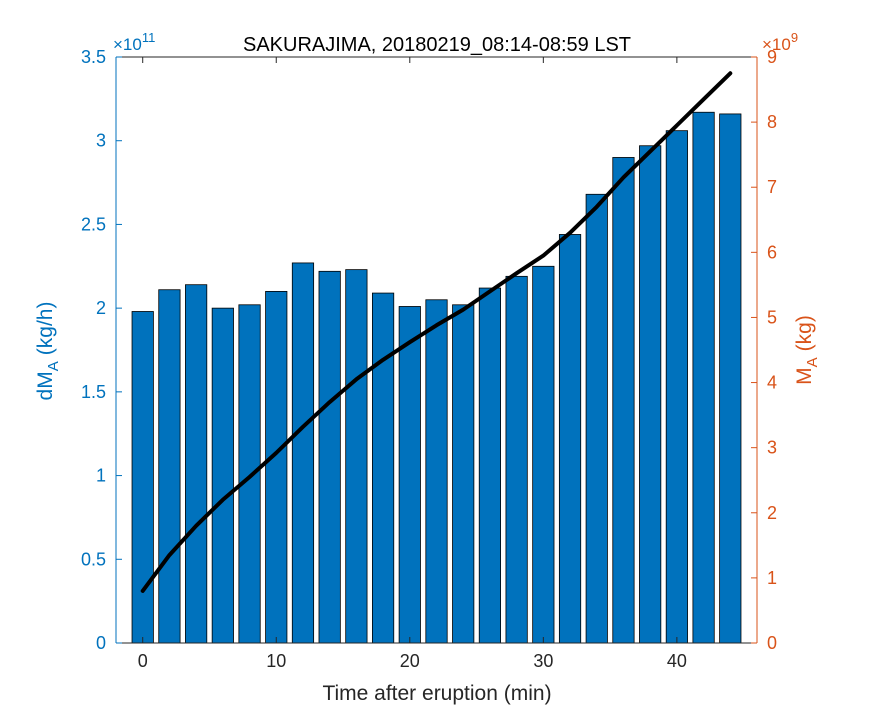 This screenshot has height=723, width=875. What do you see at coordinates (804, 376) in the screenshot?
I see `right-axis-label-main: M` at bounding box center [804, 376].